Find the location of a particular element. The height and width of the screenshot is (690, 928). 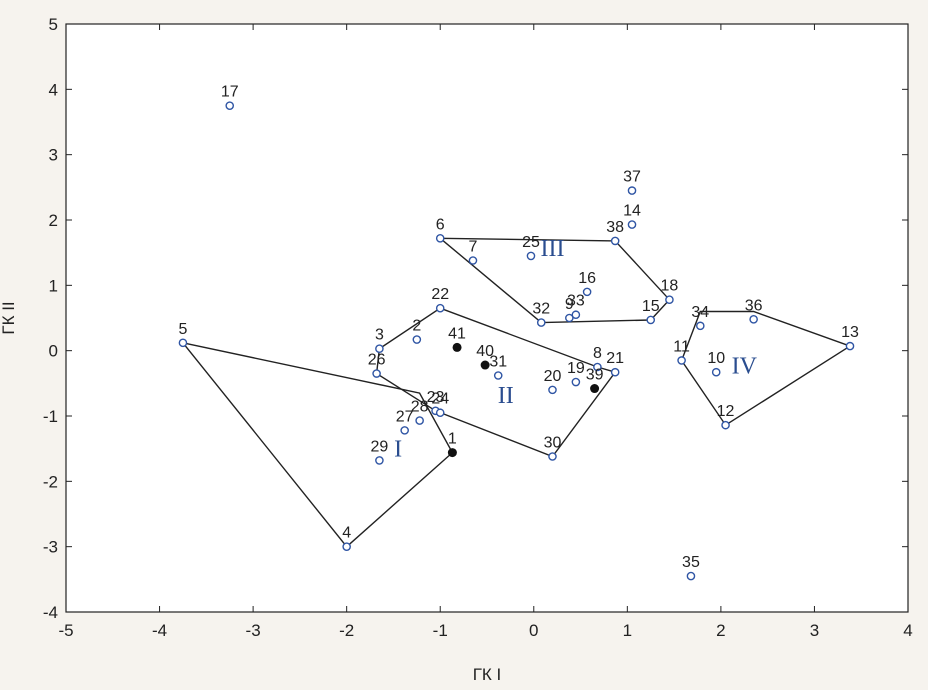

point-label-7: 7 is located at coordinates (473, 247).